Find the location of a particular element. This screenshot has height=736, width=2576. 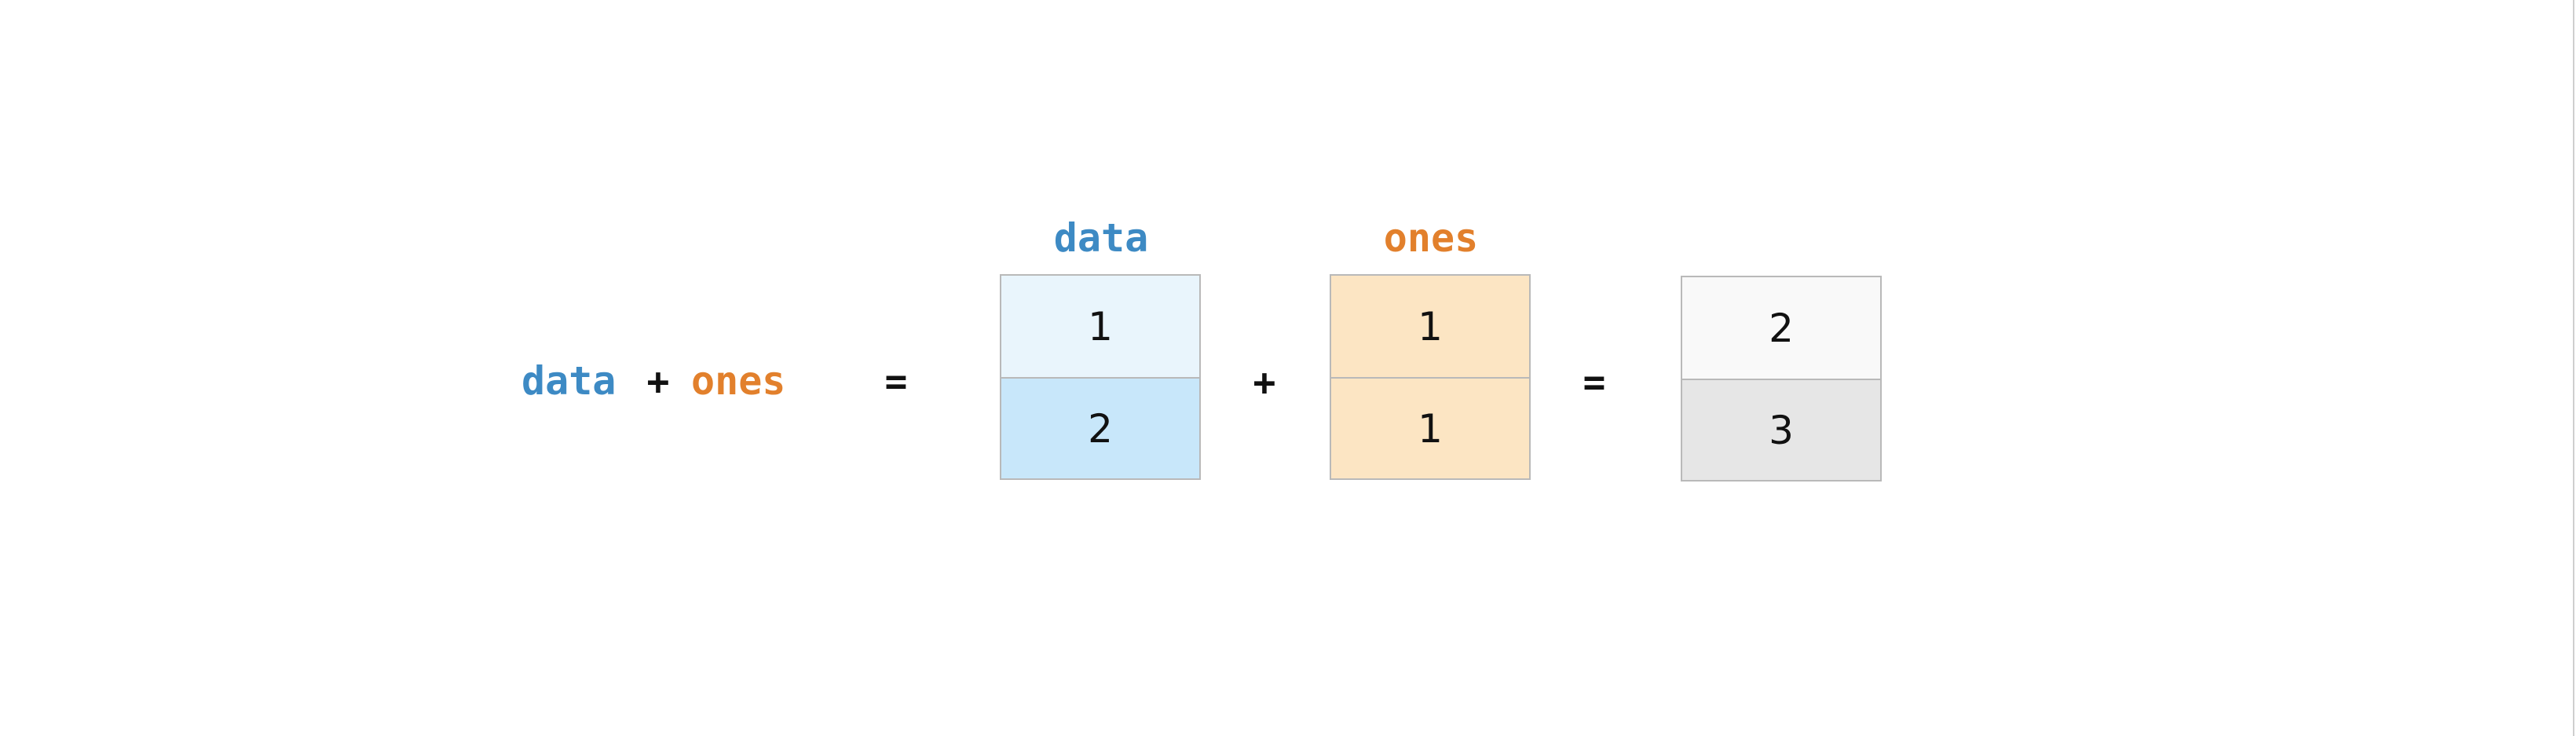

expression-data-term: data is located at coordinates (569, 381).